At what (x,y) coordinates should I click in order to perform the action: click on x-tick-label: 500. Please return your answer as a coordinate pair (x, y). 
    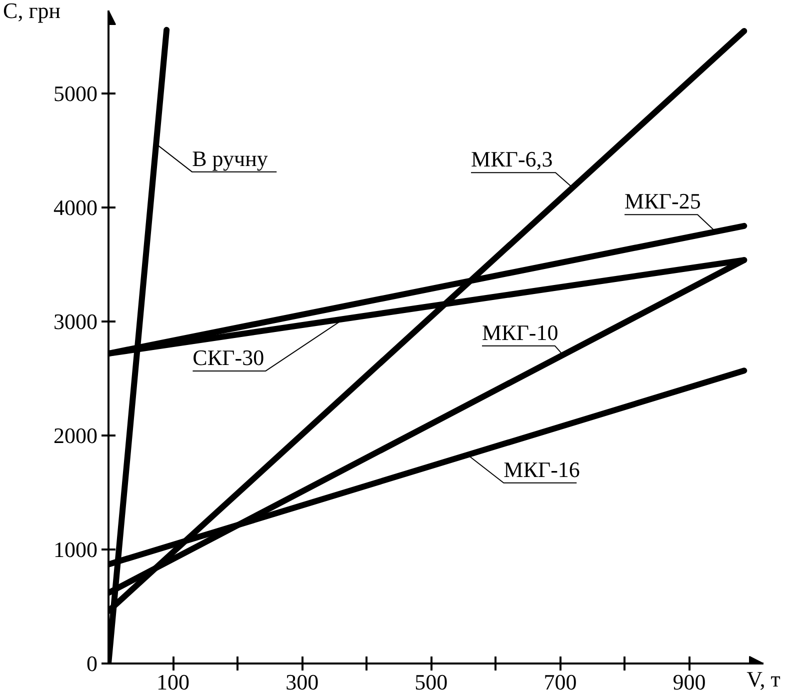
    Looking at the image, I should click on (431, 682).